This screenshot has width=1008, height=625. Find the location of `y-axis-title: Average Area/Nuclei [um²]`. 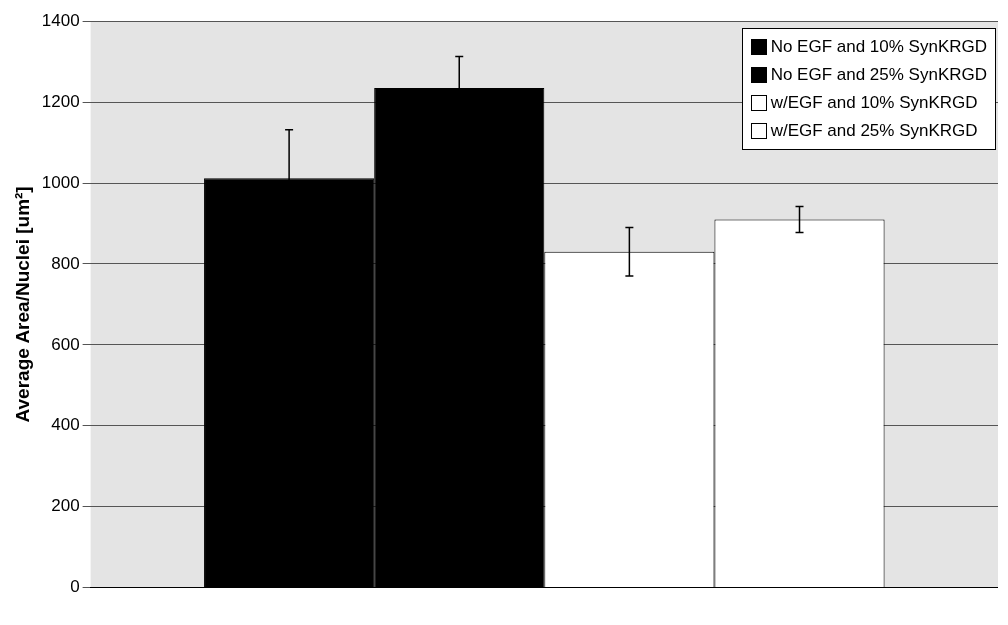

y-axis-title: Average Area/Nuclei [um²] is located at coordinates (22, 304).